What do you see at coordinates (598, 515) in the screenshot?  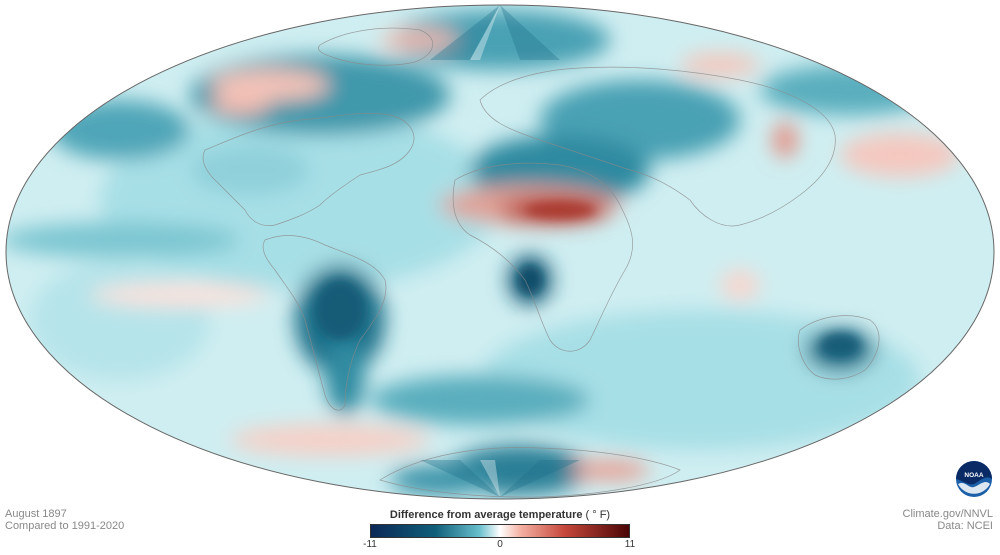 I see `legend-unit: ( ° F)` at bounding box center [598, 515].